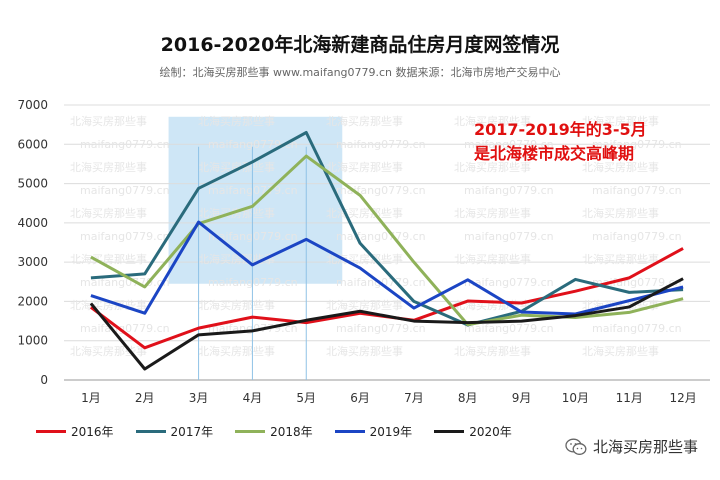  I want to click on legend-label: 2017年, so click(192, 432).